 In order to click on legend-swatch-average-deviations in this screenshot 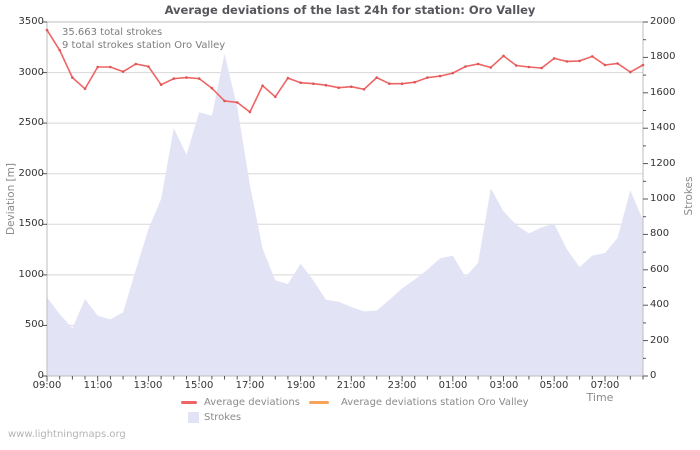, I will do `click(189, 402)`.